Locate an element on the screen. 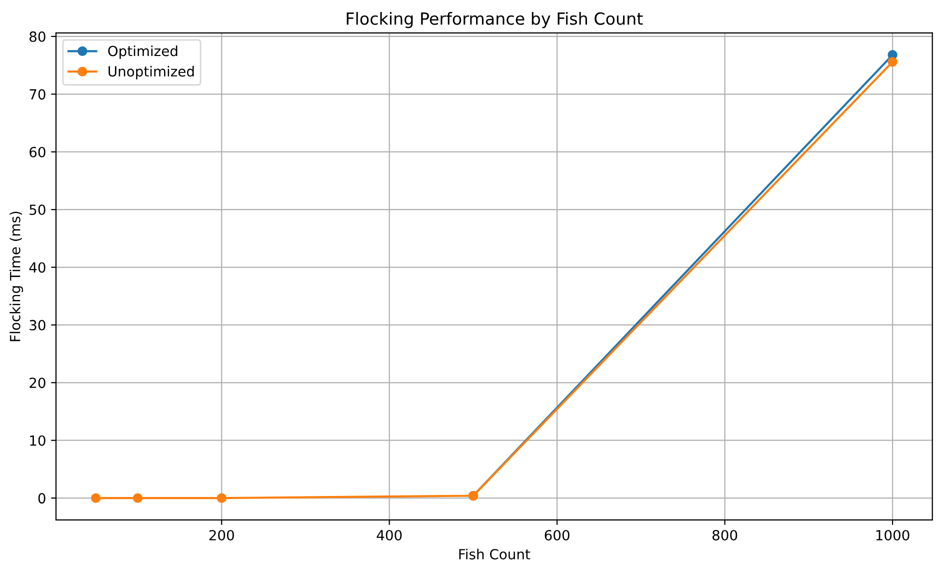 This screenshot has width=938, height=563. y-tick-label: 50 is located at coordinates (38, 210).